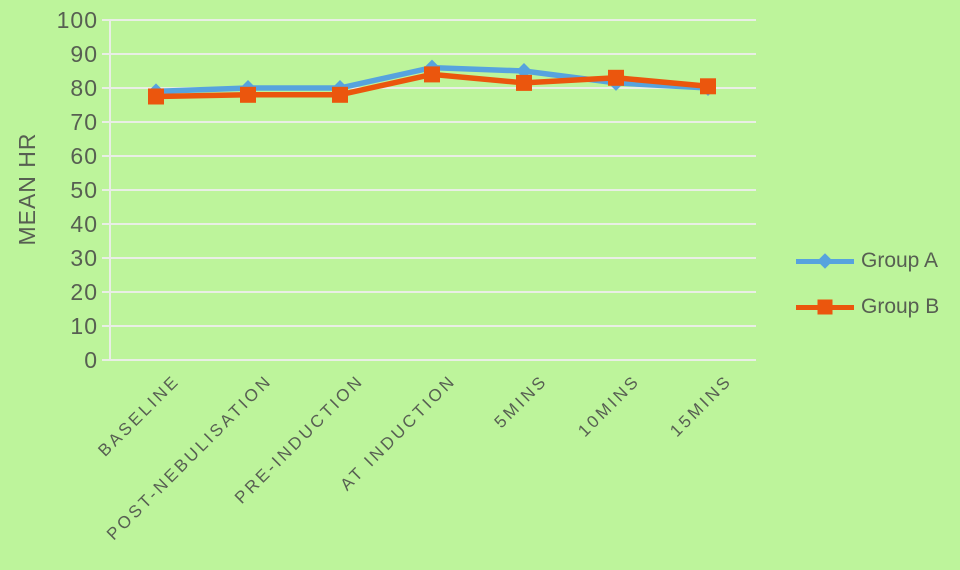  I want to click on y-tick-label-100: 100, so click(77, 20).